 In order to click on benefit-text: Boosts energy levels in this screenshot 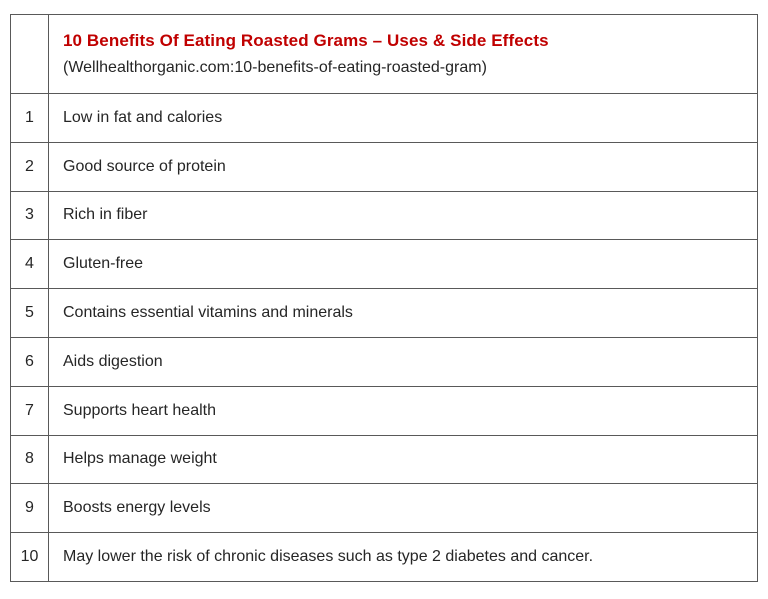, I will do `click(403, 508)`.